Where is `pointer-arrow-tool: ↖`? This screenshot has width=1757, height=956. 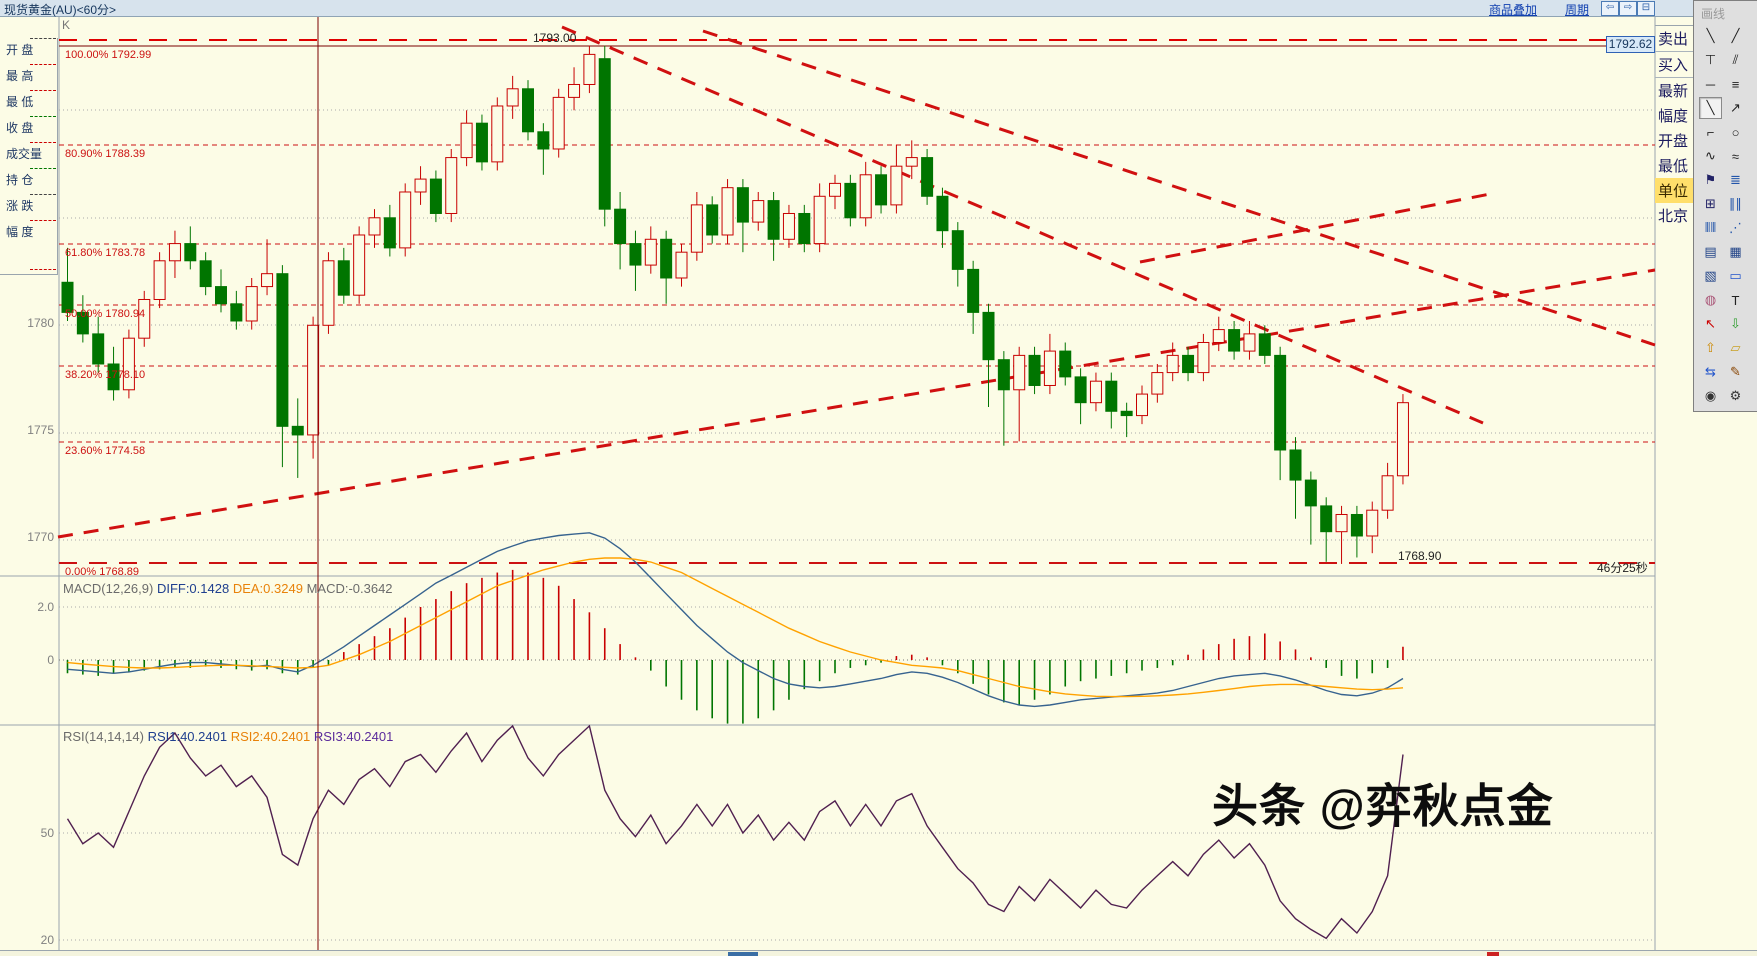
pointer-arrow-tool: ↖ is located at coordinates (1710, 323).